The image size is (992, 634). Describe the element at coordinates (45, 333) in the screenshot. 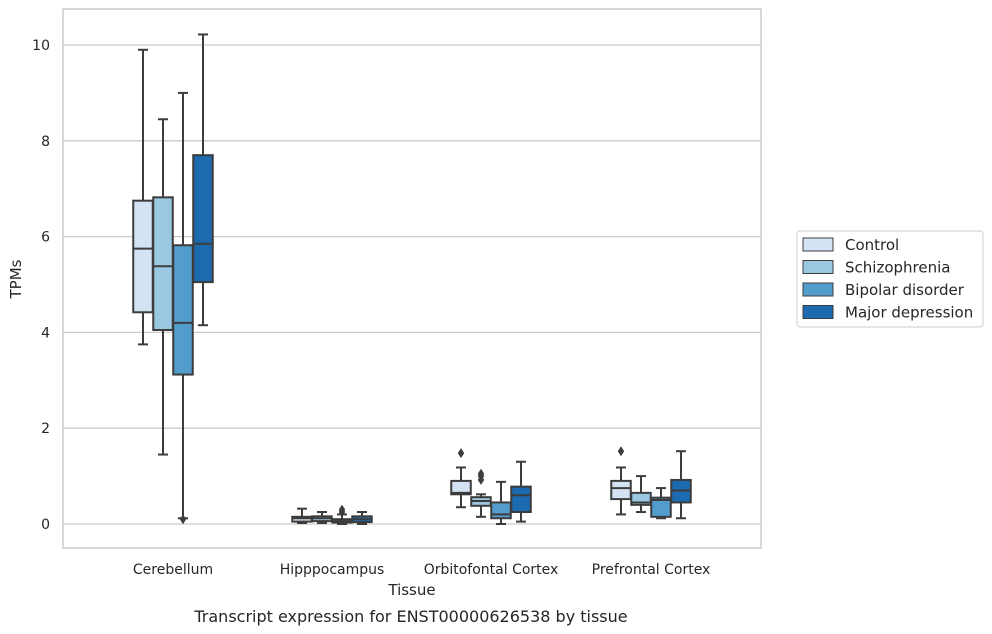

I see `y-tick-label: 4` at that location.